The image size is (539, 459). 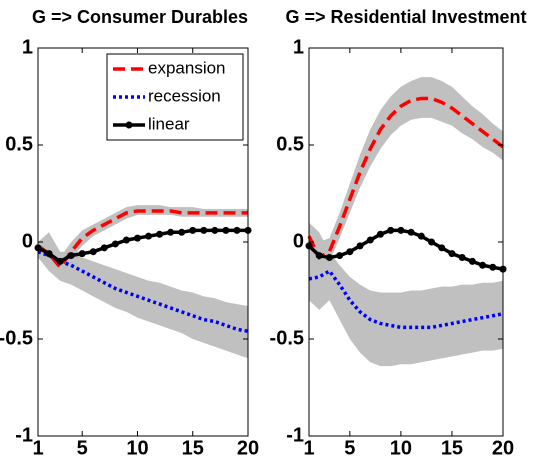 I want to click on legend-marker, so click(x=129, y=125).